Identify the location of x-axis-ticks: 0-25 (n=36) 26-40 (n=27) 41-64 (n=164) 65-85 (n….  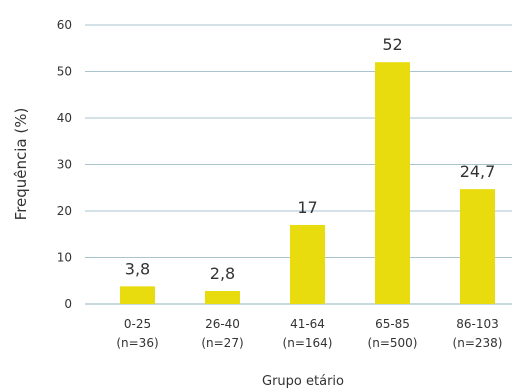
(309, 333).